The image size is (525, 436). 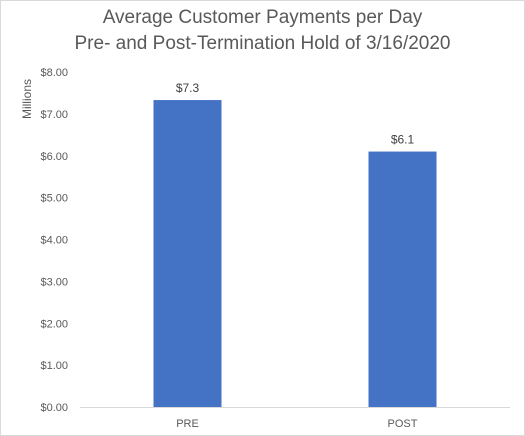 I want to click on y-tick-label: $4.00, so click(x=54, y=241).